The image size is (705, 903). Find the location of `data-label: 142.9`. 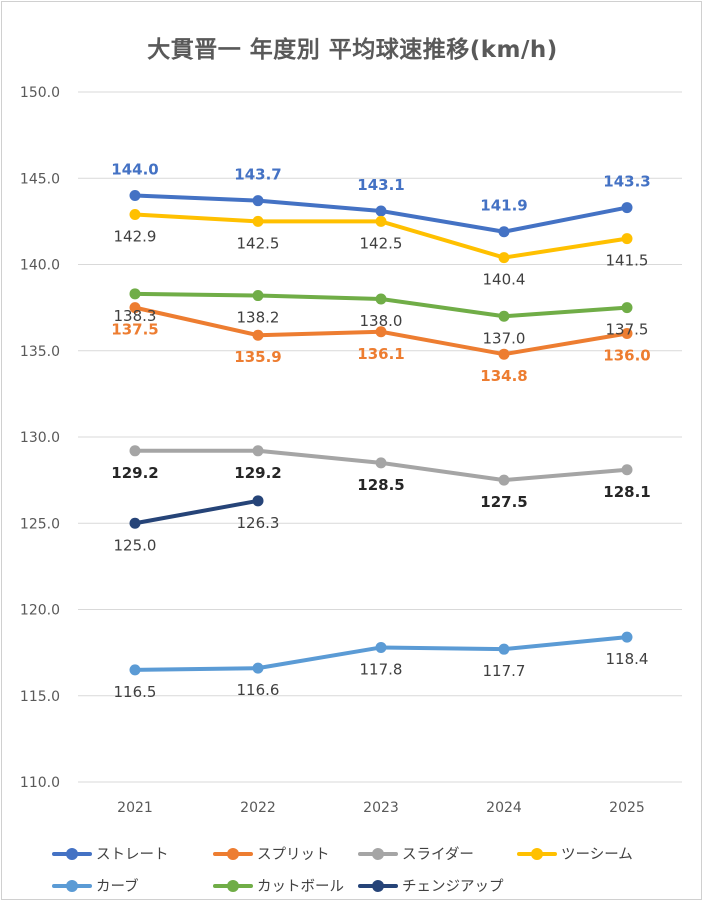

data-label: 142.9 is located at coordinates (135, 236).